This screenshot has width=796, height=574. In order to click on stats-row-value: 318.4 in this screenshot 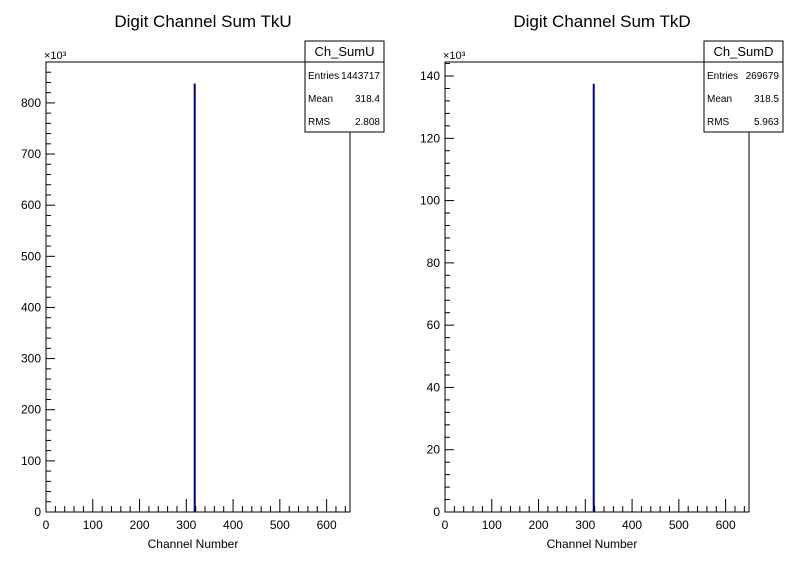, I will do `click(367, 99)`.